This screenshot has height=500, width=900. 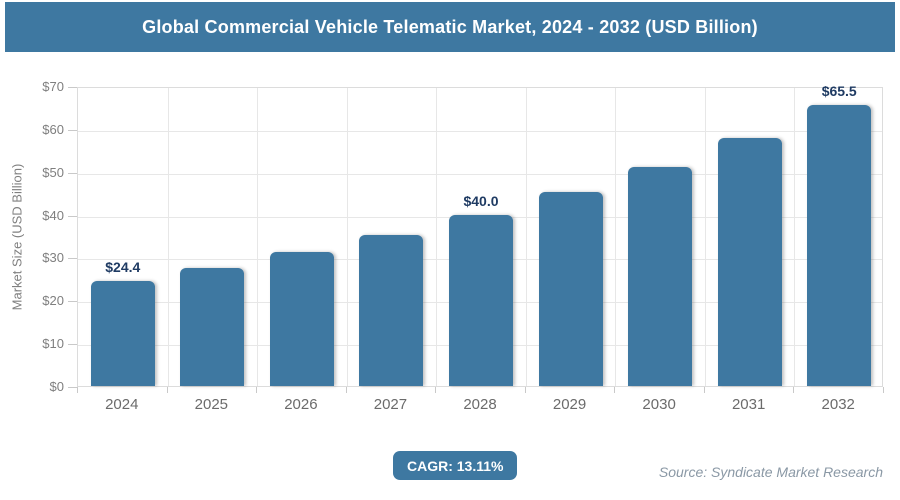 What do you see at coordinates (749, 261) in the screenshot?
I see `bar-2031` at bounding box center [749, 261].